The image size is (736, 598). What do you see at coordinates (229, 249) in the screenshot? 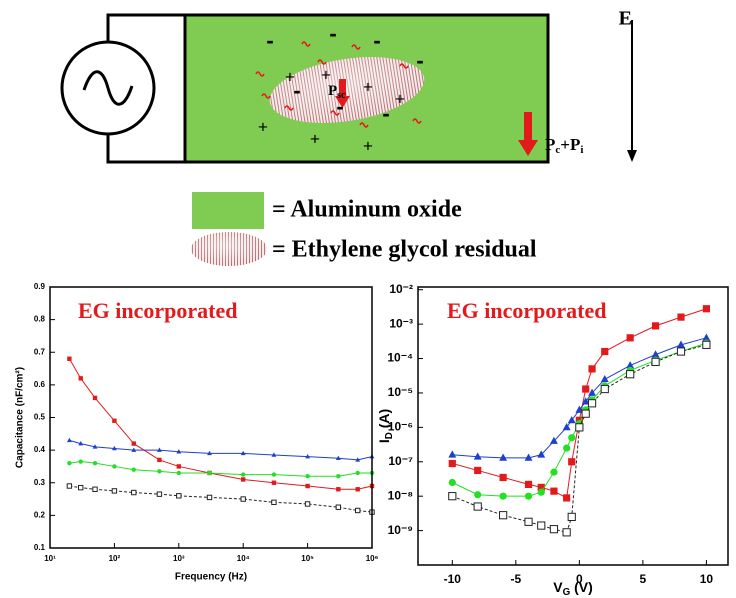
I see `legend-shade` at bounding box center [229, 249].